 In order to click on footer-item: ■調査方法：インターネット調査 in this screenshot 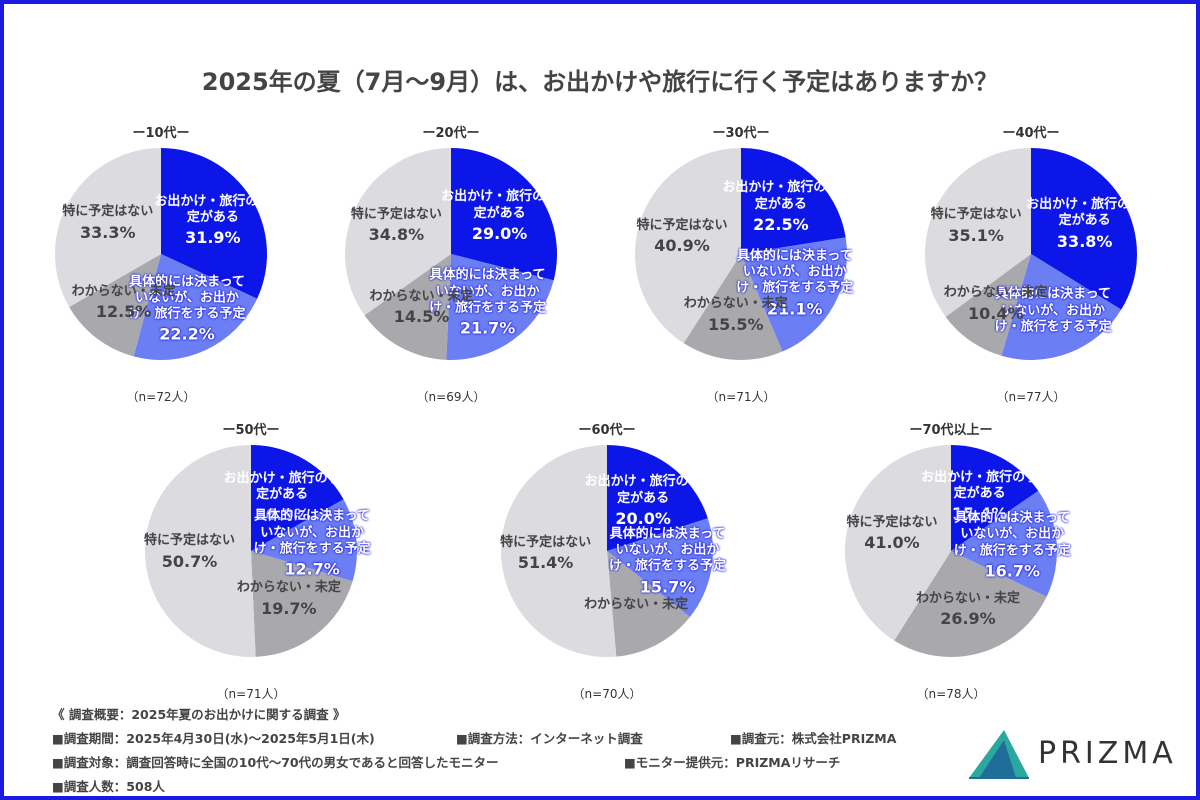, I will do `click(549, 738)`.